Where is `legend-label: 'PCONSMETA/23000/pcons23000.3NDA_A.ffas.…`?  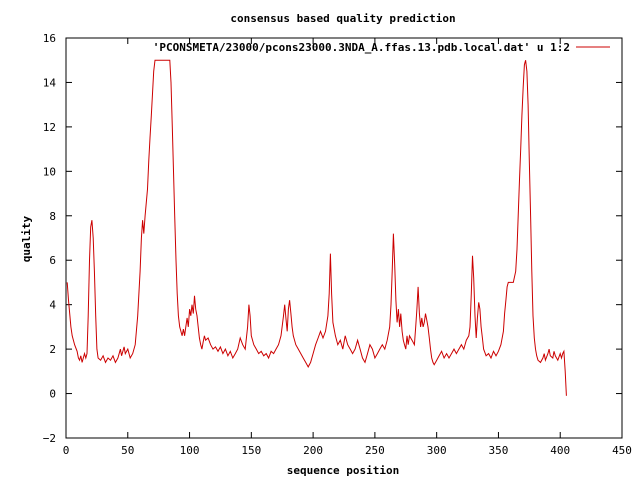
legend-label: 'PCONSMETA/23000/pcons23000.3NDA_A.ffas.… is located at coordinates (361, 47).